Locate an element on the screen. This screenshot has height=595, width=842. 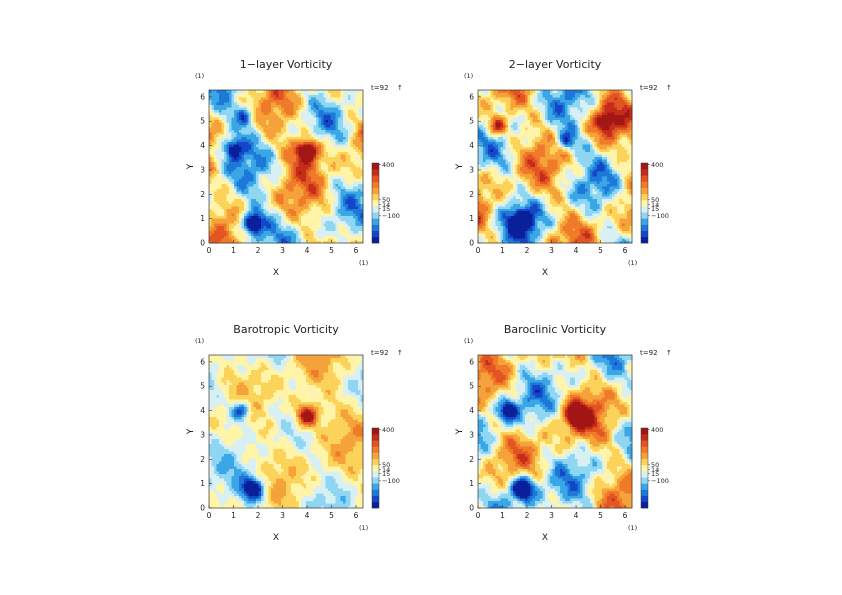
heatmap-cells is located at coordinates (286, 167).